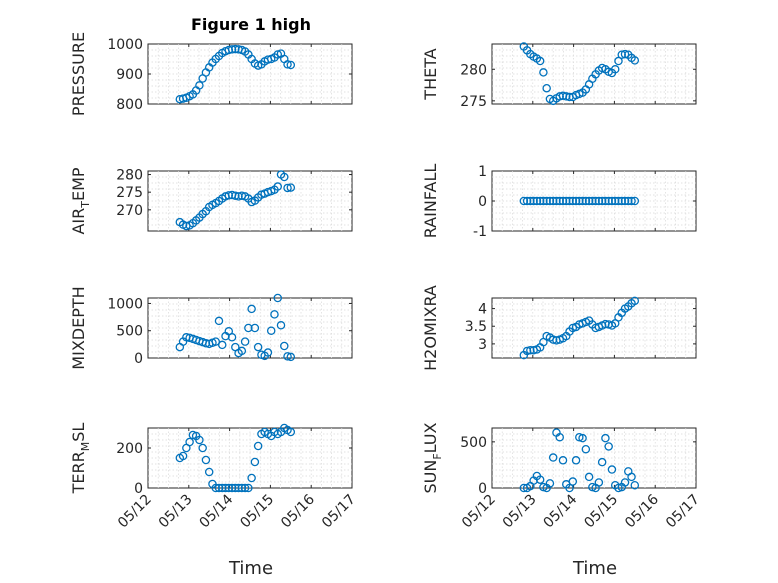 The image size is (778, 583). Describe the element at coordinates (482, 345) in the screenshot. I see `y-tick-label: 3` at that location.